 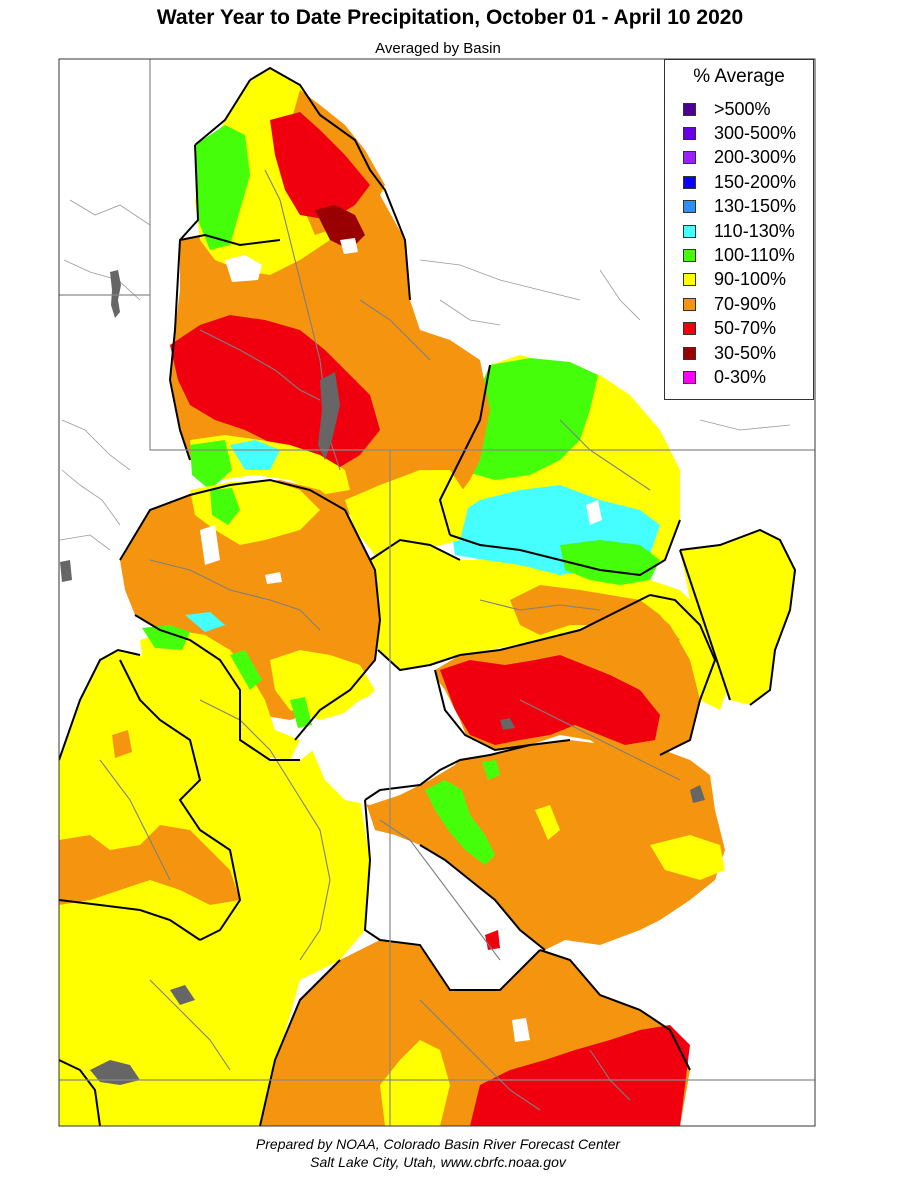 I want to click on legend-item: 200-300%, so click(x=739, y=158).